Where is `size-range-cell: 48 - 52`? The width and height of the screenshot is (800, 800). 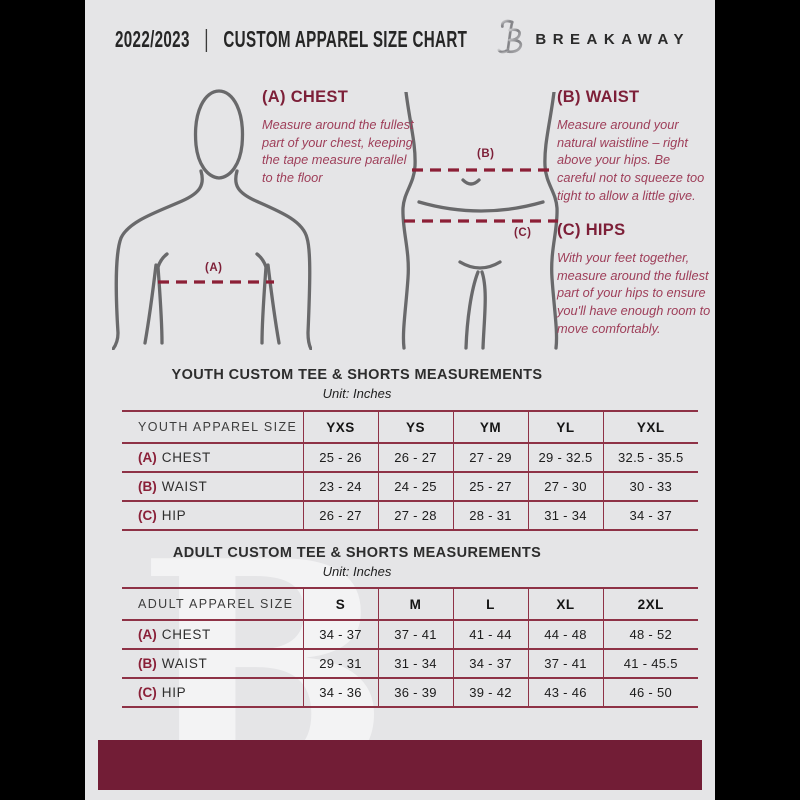 size-range-cell: 48 - 52 is located at coordinates (650, 634).